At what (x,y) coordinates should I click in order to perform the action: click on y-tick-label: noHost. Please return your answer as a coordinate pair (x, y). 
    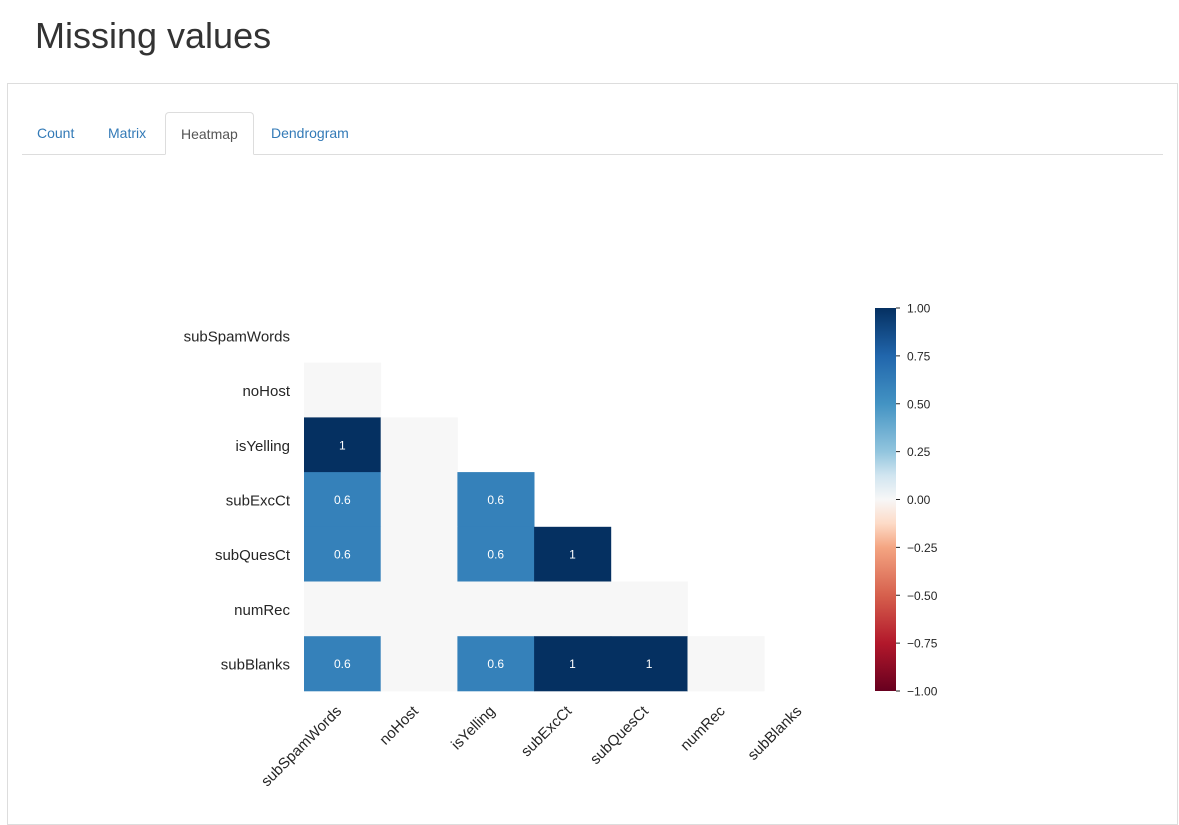
    Looking at the image, I should click on (266, 391).